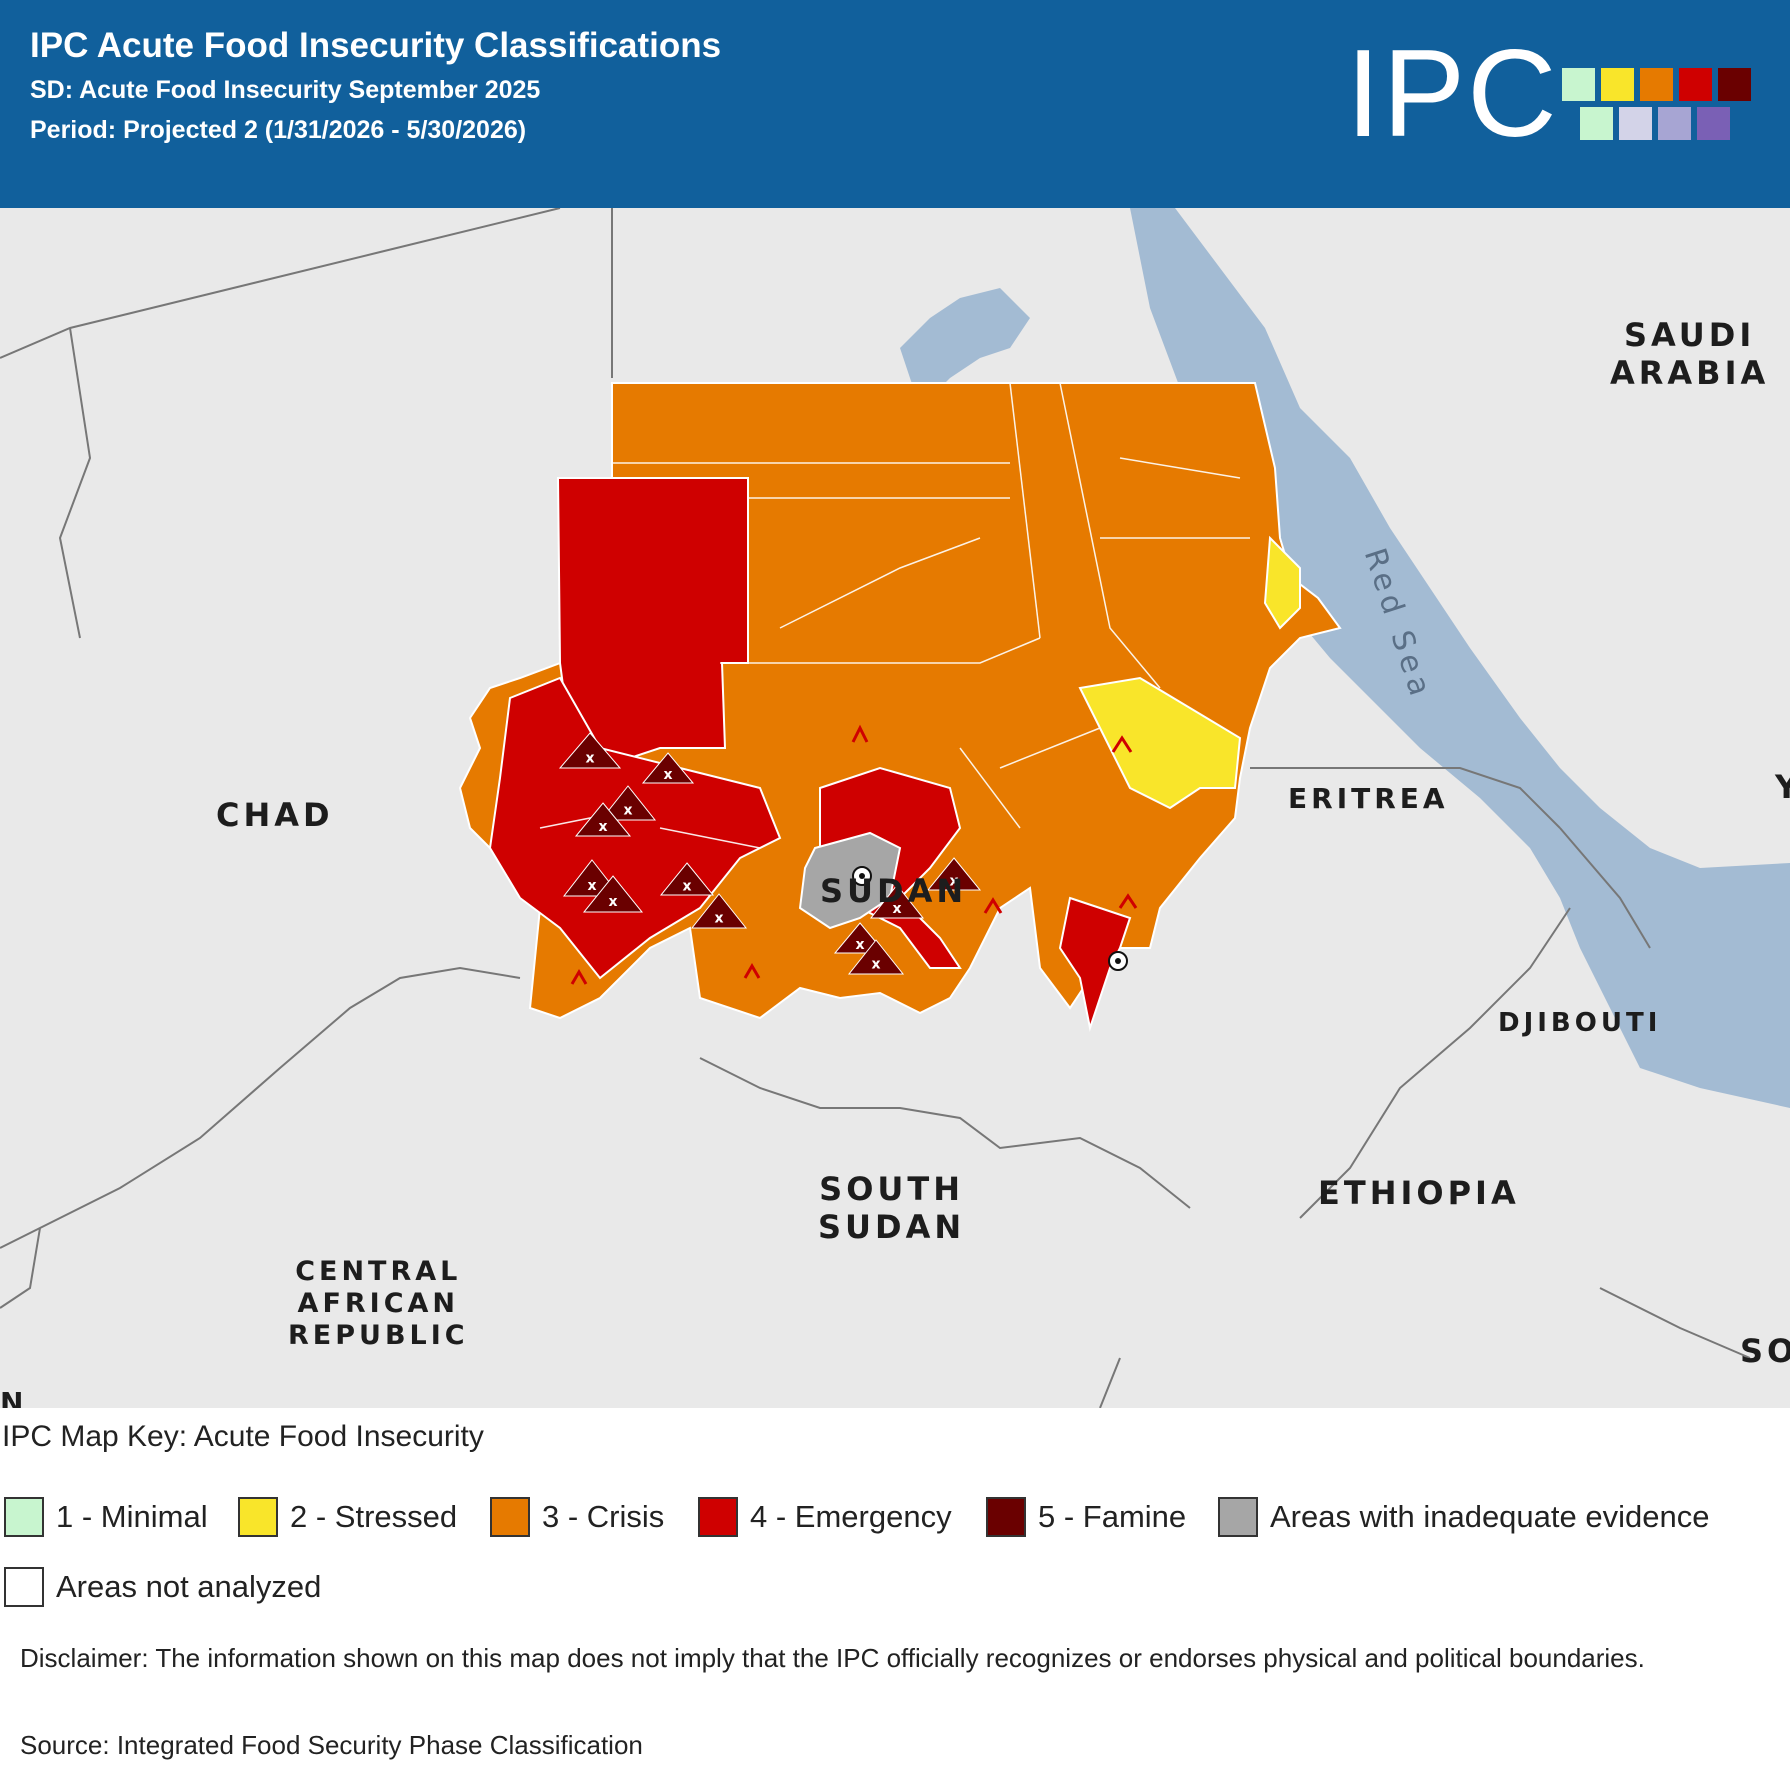  What do you see at coordinates (510, 1517) in the screenshot?
I see `legend-swatch-crisis` at bounding box center [510, 1517].